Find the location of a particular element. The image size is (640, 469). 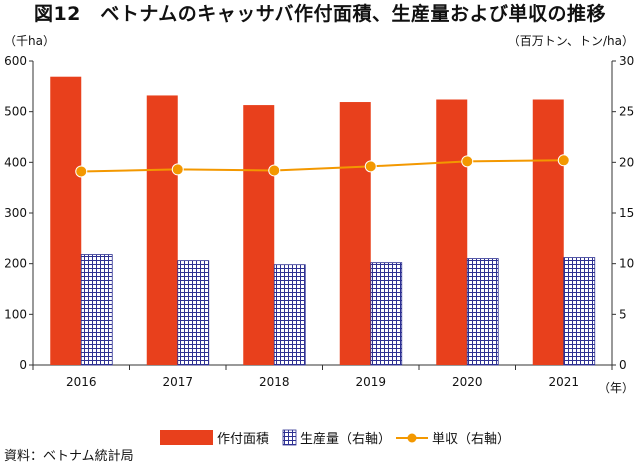

x-axis-label: （年） is located at coordinates (616, 388).